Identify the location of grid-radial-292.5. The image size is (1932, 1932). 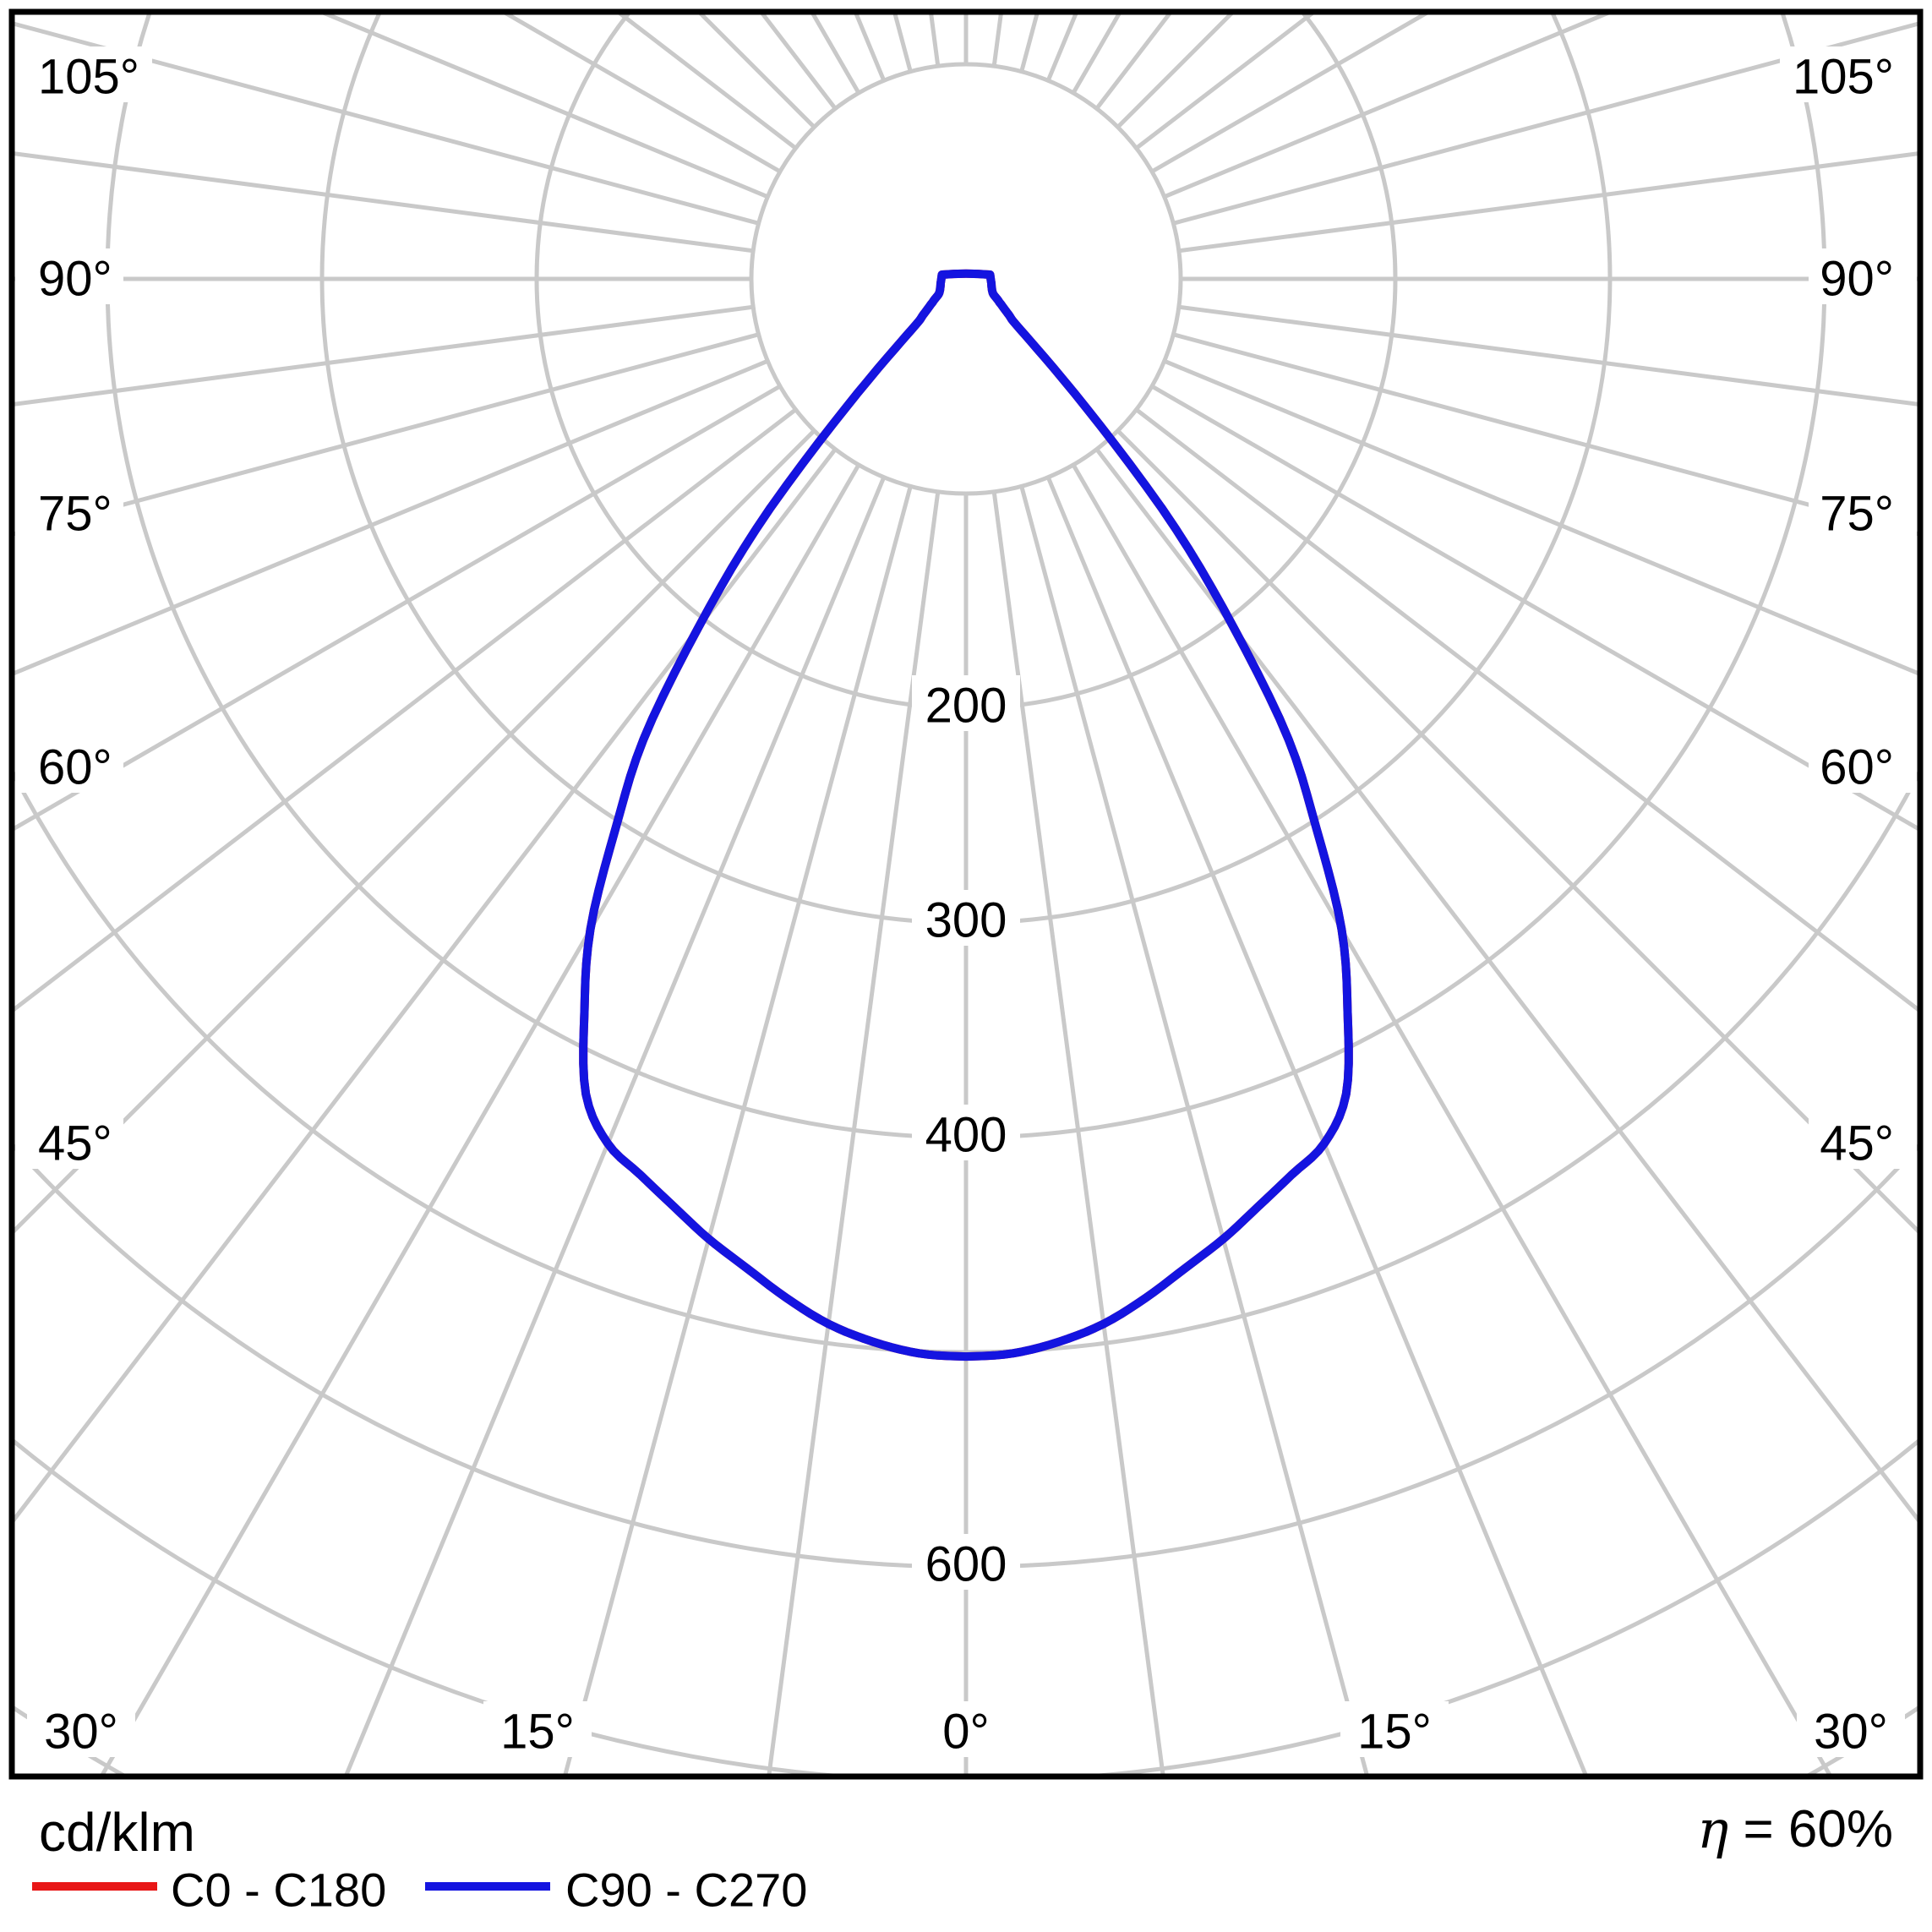
(391, 517).